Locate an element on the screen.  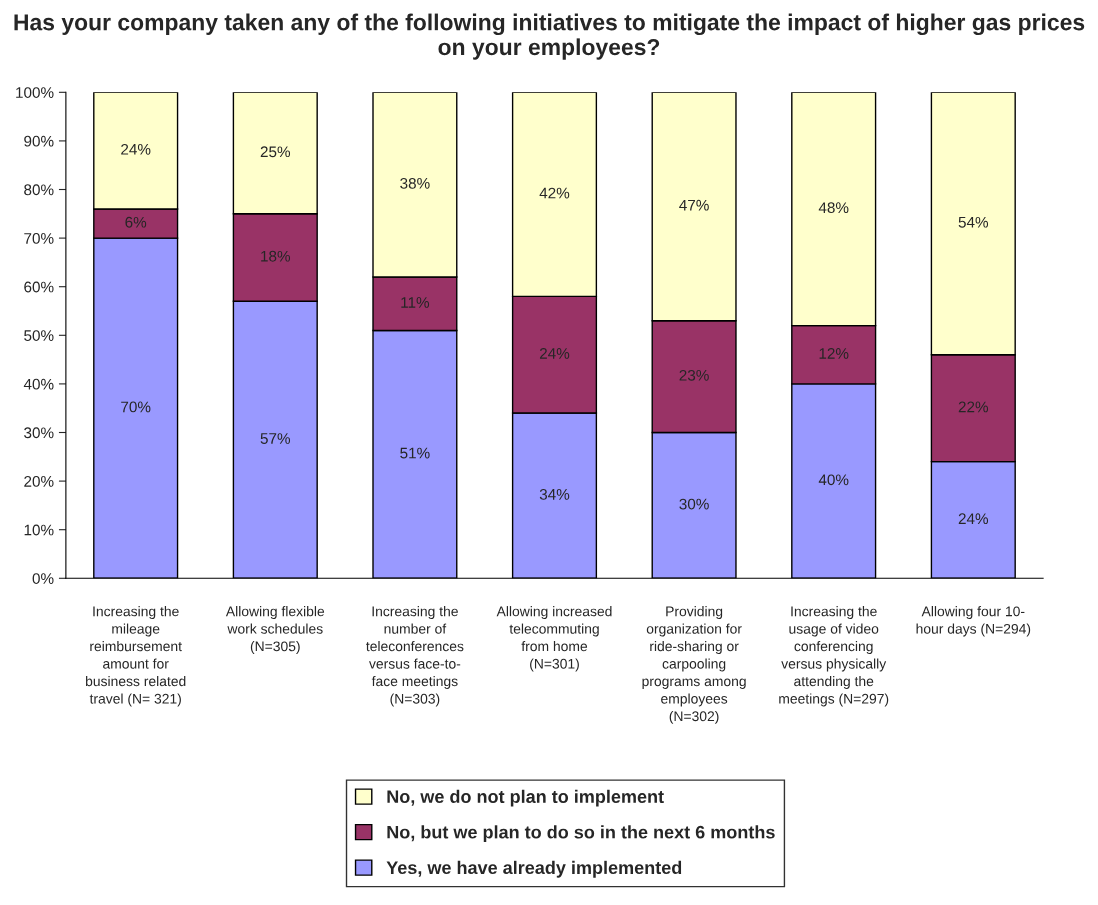
data-label: 54% is located at coordinates (973, 222).